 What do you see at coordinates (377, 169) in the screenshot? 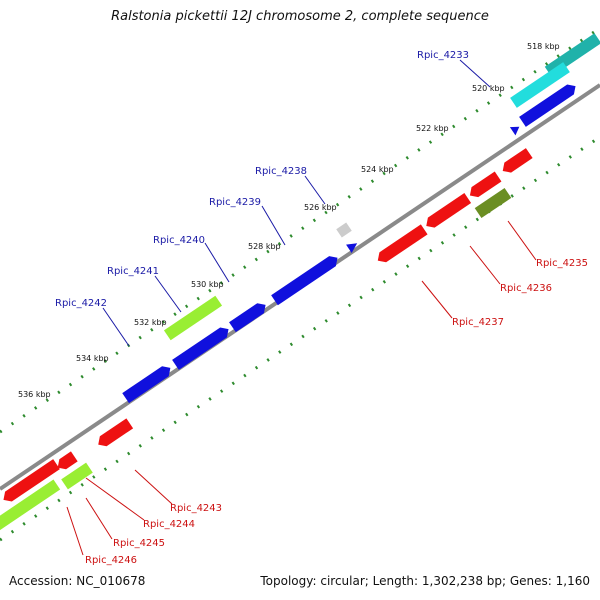
I see `ruler-label-524: 524 kbp` at bounding box center [377, 169].